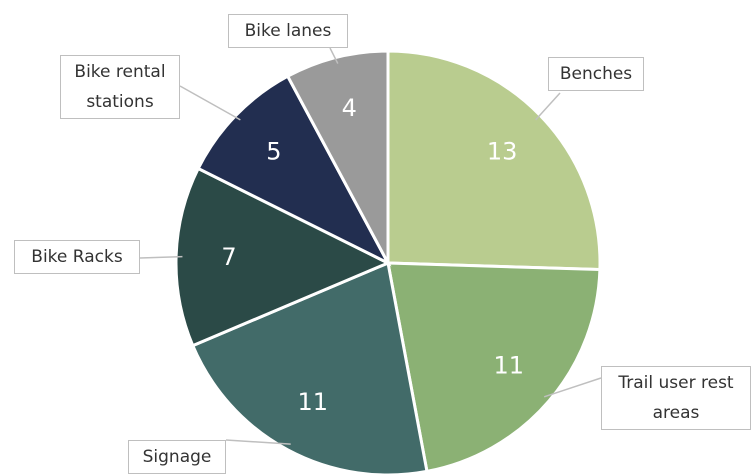  What do you see at coordinates (120, 87) in the screenshot?
I see `category-label: Bike rental stations` at bounding box center [120, 87].